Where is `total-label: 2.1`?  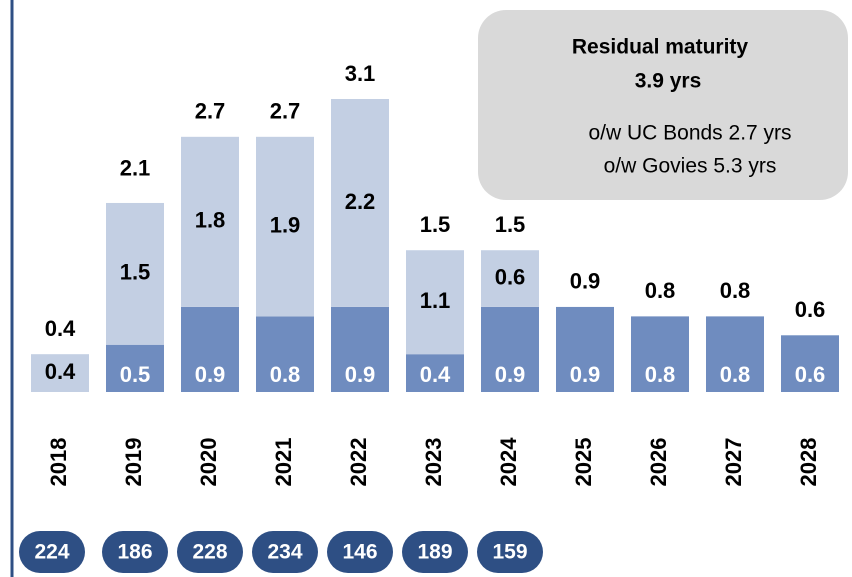 total-label: 2.1 is located at coordinates (135, 167).